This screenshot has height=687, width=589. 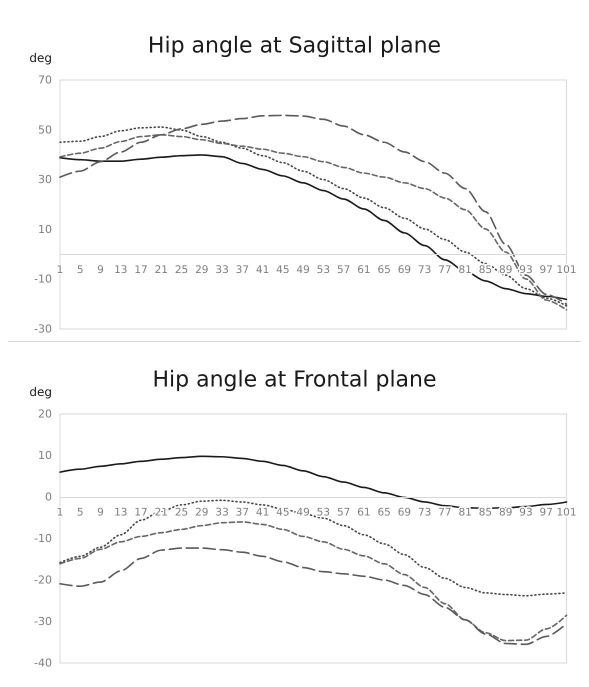 I want to click on y-tick-label: 0, so click(x=48, y=497).